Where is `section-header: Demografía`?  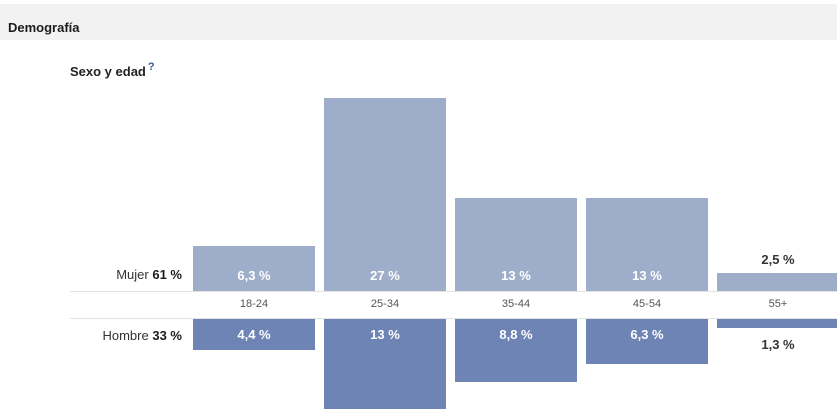
section-header: Demografía is located at coordinates (418, 22).